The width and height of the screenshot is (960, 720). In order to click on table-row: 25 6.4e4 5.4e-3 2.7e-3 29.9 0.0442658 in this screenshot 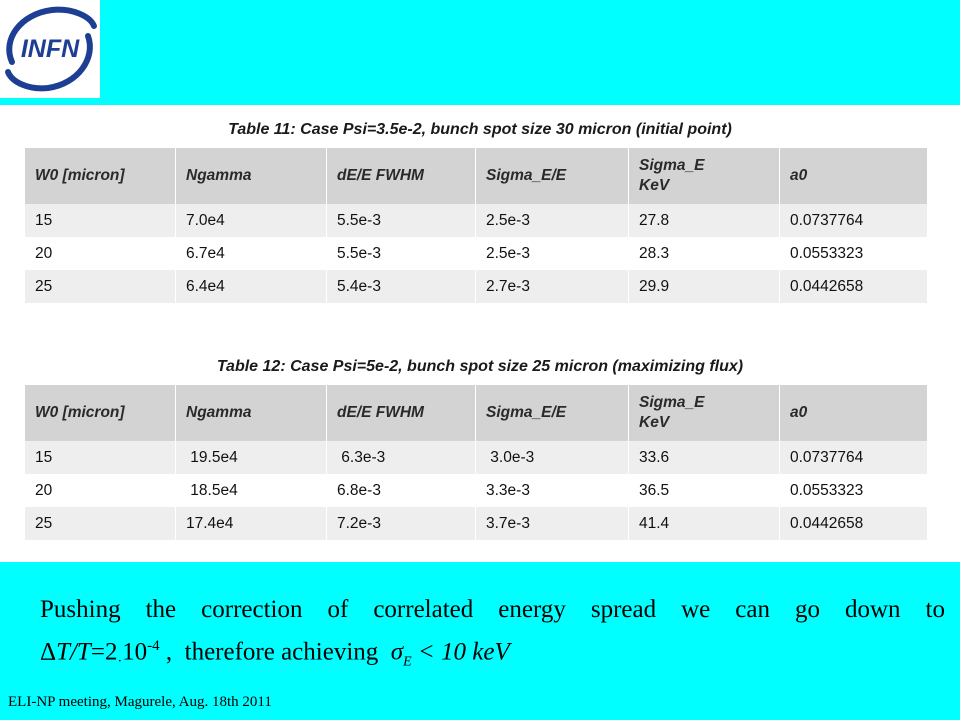, I will do `click(476, 286)`.